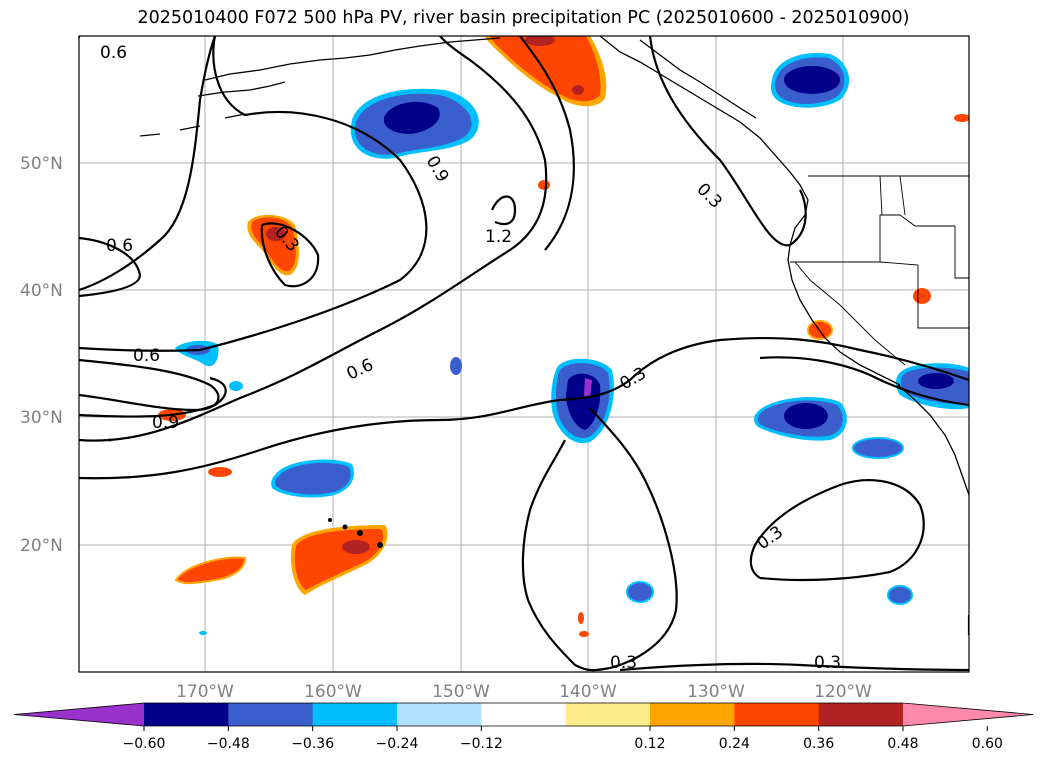 The image size is (1047, 765). I want to click on borders, so click(879, 270).